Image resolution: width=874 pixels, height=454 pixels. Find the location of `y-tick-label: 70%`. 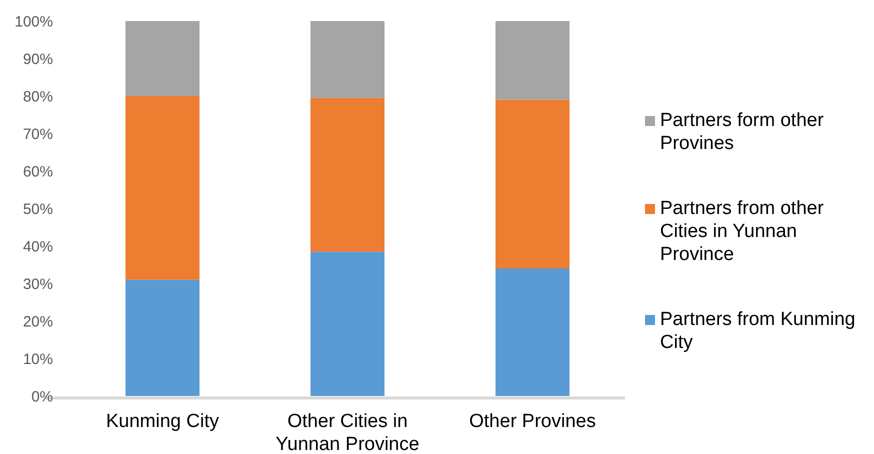

y-tick-label: 70% is located at coordinates (37, 134).